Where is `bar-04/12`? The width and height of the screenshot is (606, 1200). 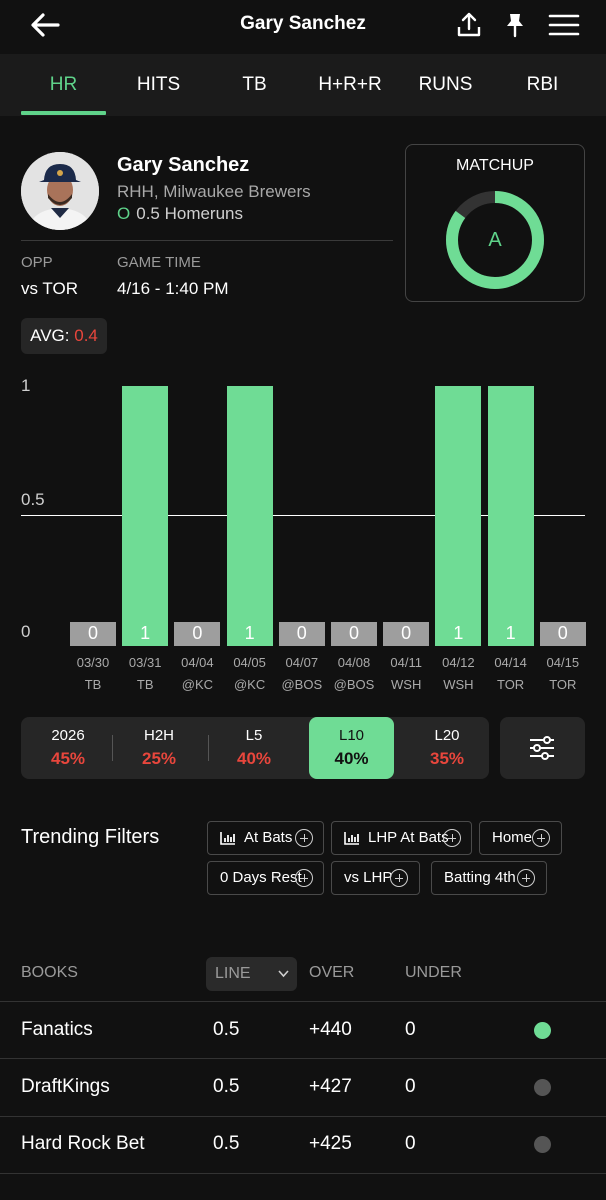
bar-04/12 is located at coordinates (458, 516).